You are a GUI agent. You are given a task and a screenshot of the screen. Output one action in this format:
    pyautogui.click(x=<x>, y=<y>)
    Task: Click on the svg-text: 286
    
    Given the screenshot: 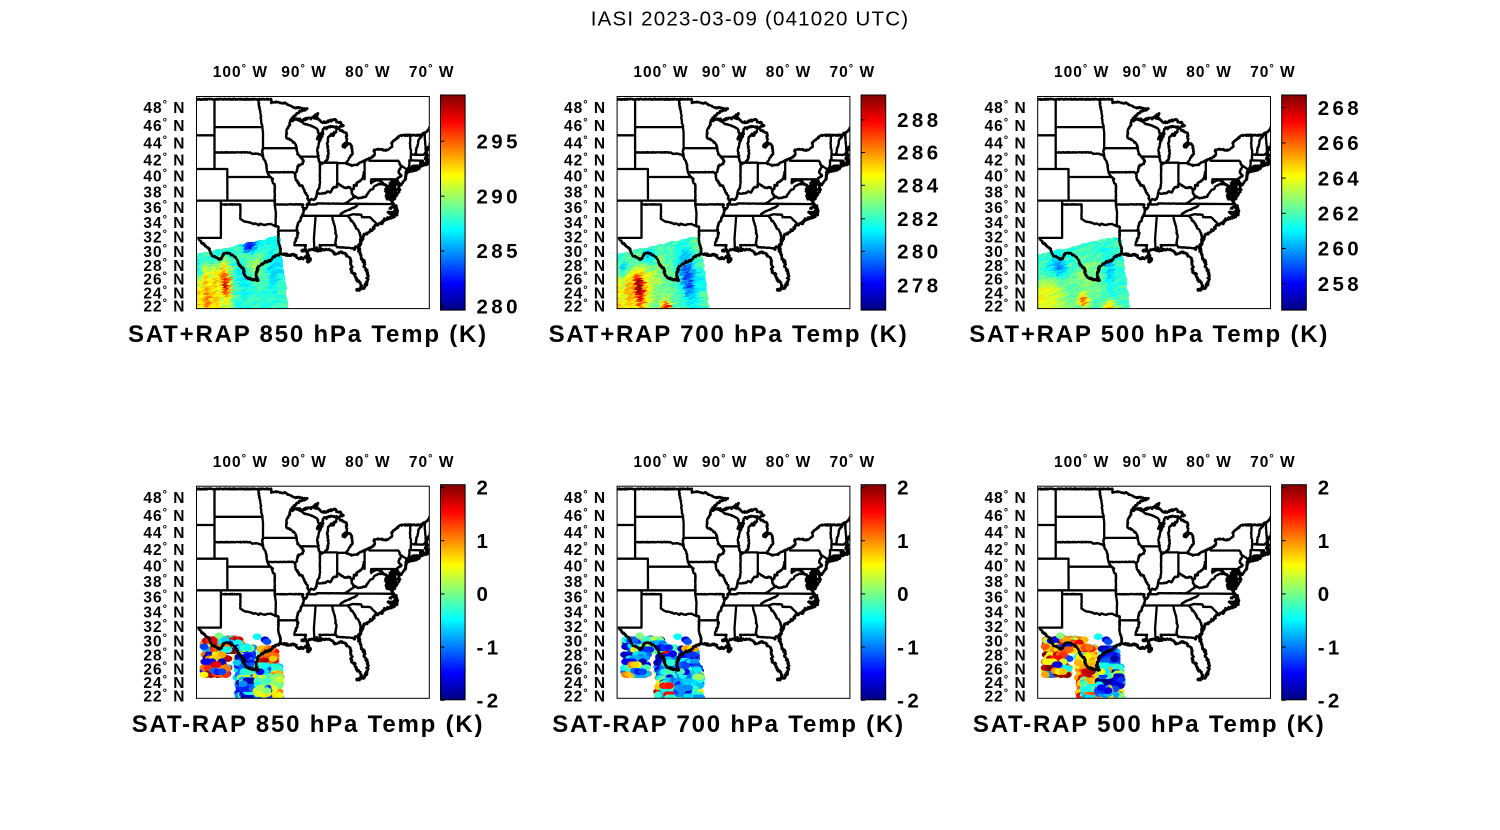 What is the action you would take?
    pyautogui.click(x=919, y=153)
    